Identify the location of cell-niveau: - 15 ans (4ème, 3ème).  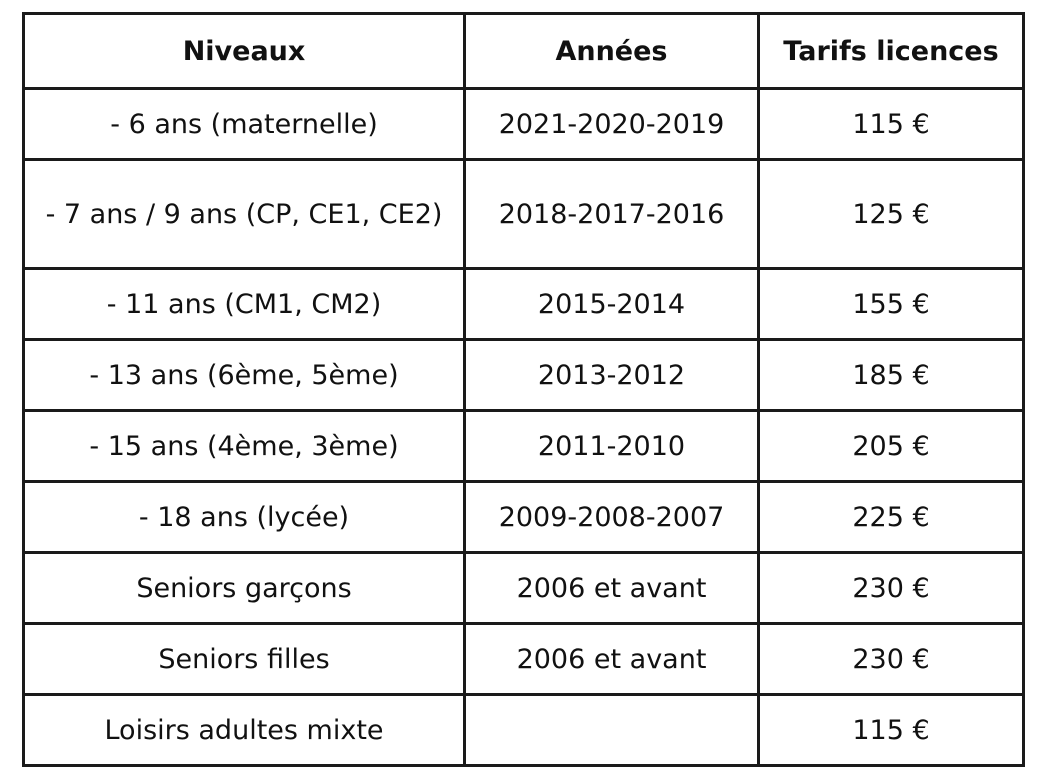
(244, 446).